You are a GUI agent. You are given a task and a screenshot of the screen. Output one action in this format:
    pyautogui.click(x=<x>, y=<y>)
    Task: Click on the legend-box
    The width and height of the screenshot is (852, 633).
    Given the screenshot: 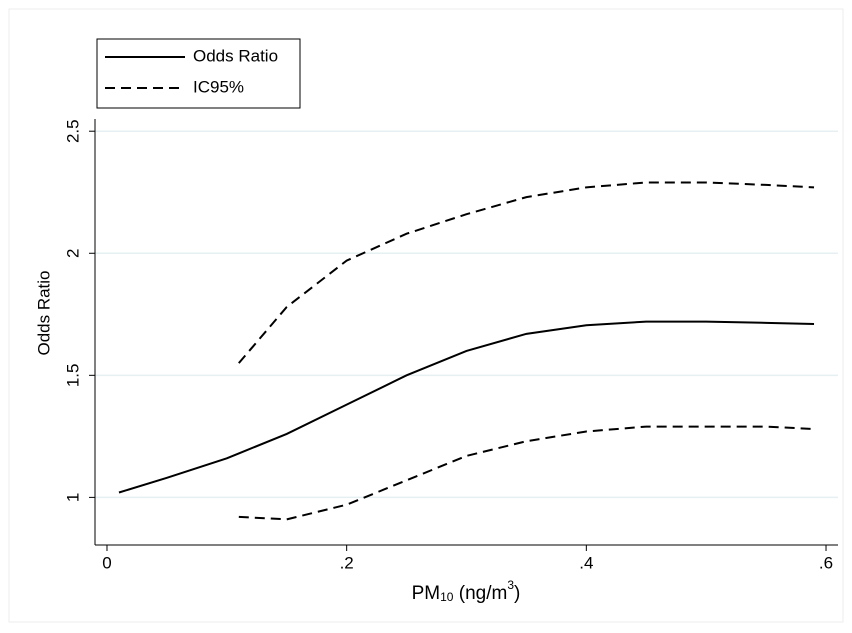 What is the action you would take?
    pyautogui.click(x=198, y=73)
    